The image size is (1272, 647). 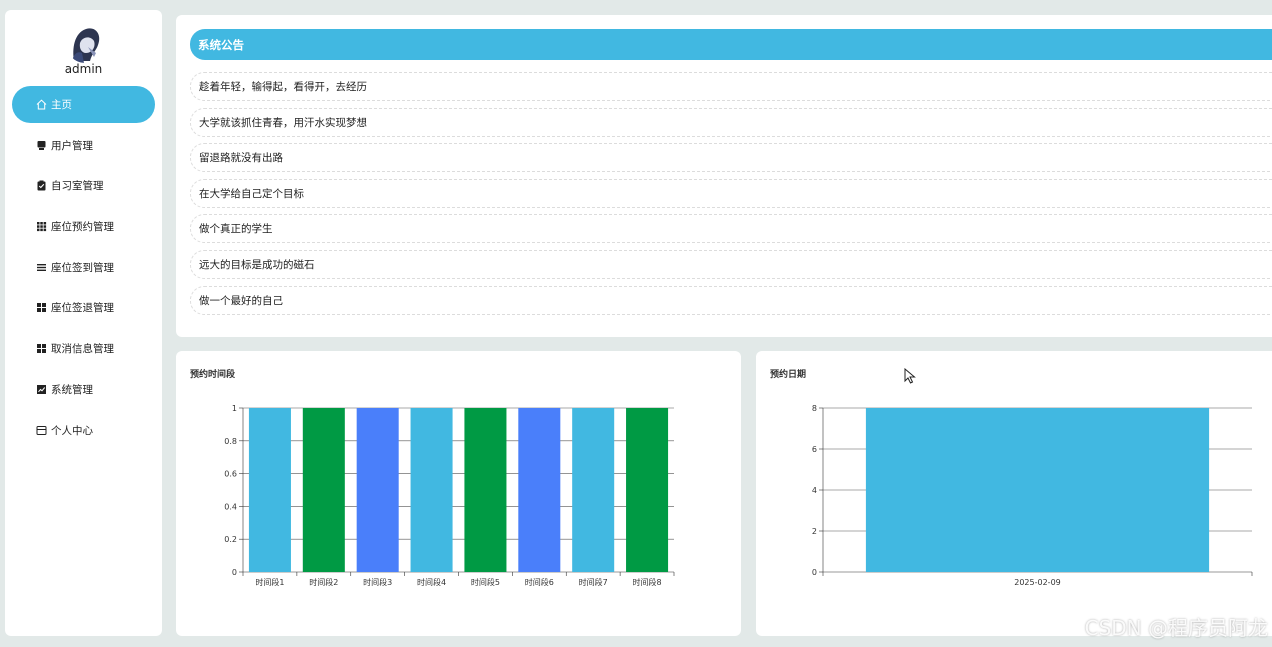 What do you see at coordinates (377, 582) in the screenshot?
I see `x-tick-label: 时间段3` at bounding box center [377, 582].